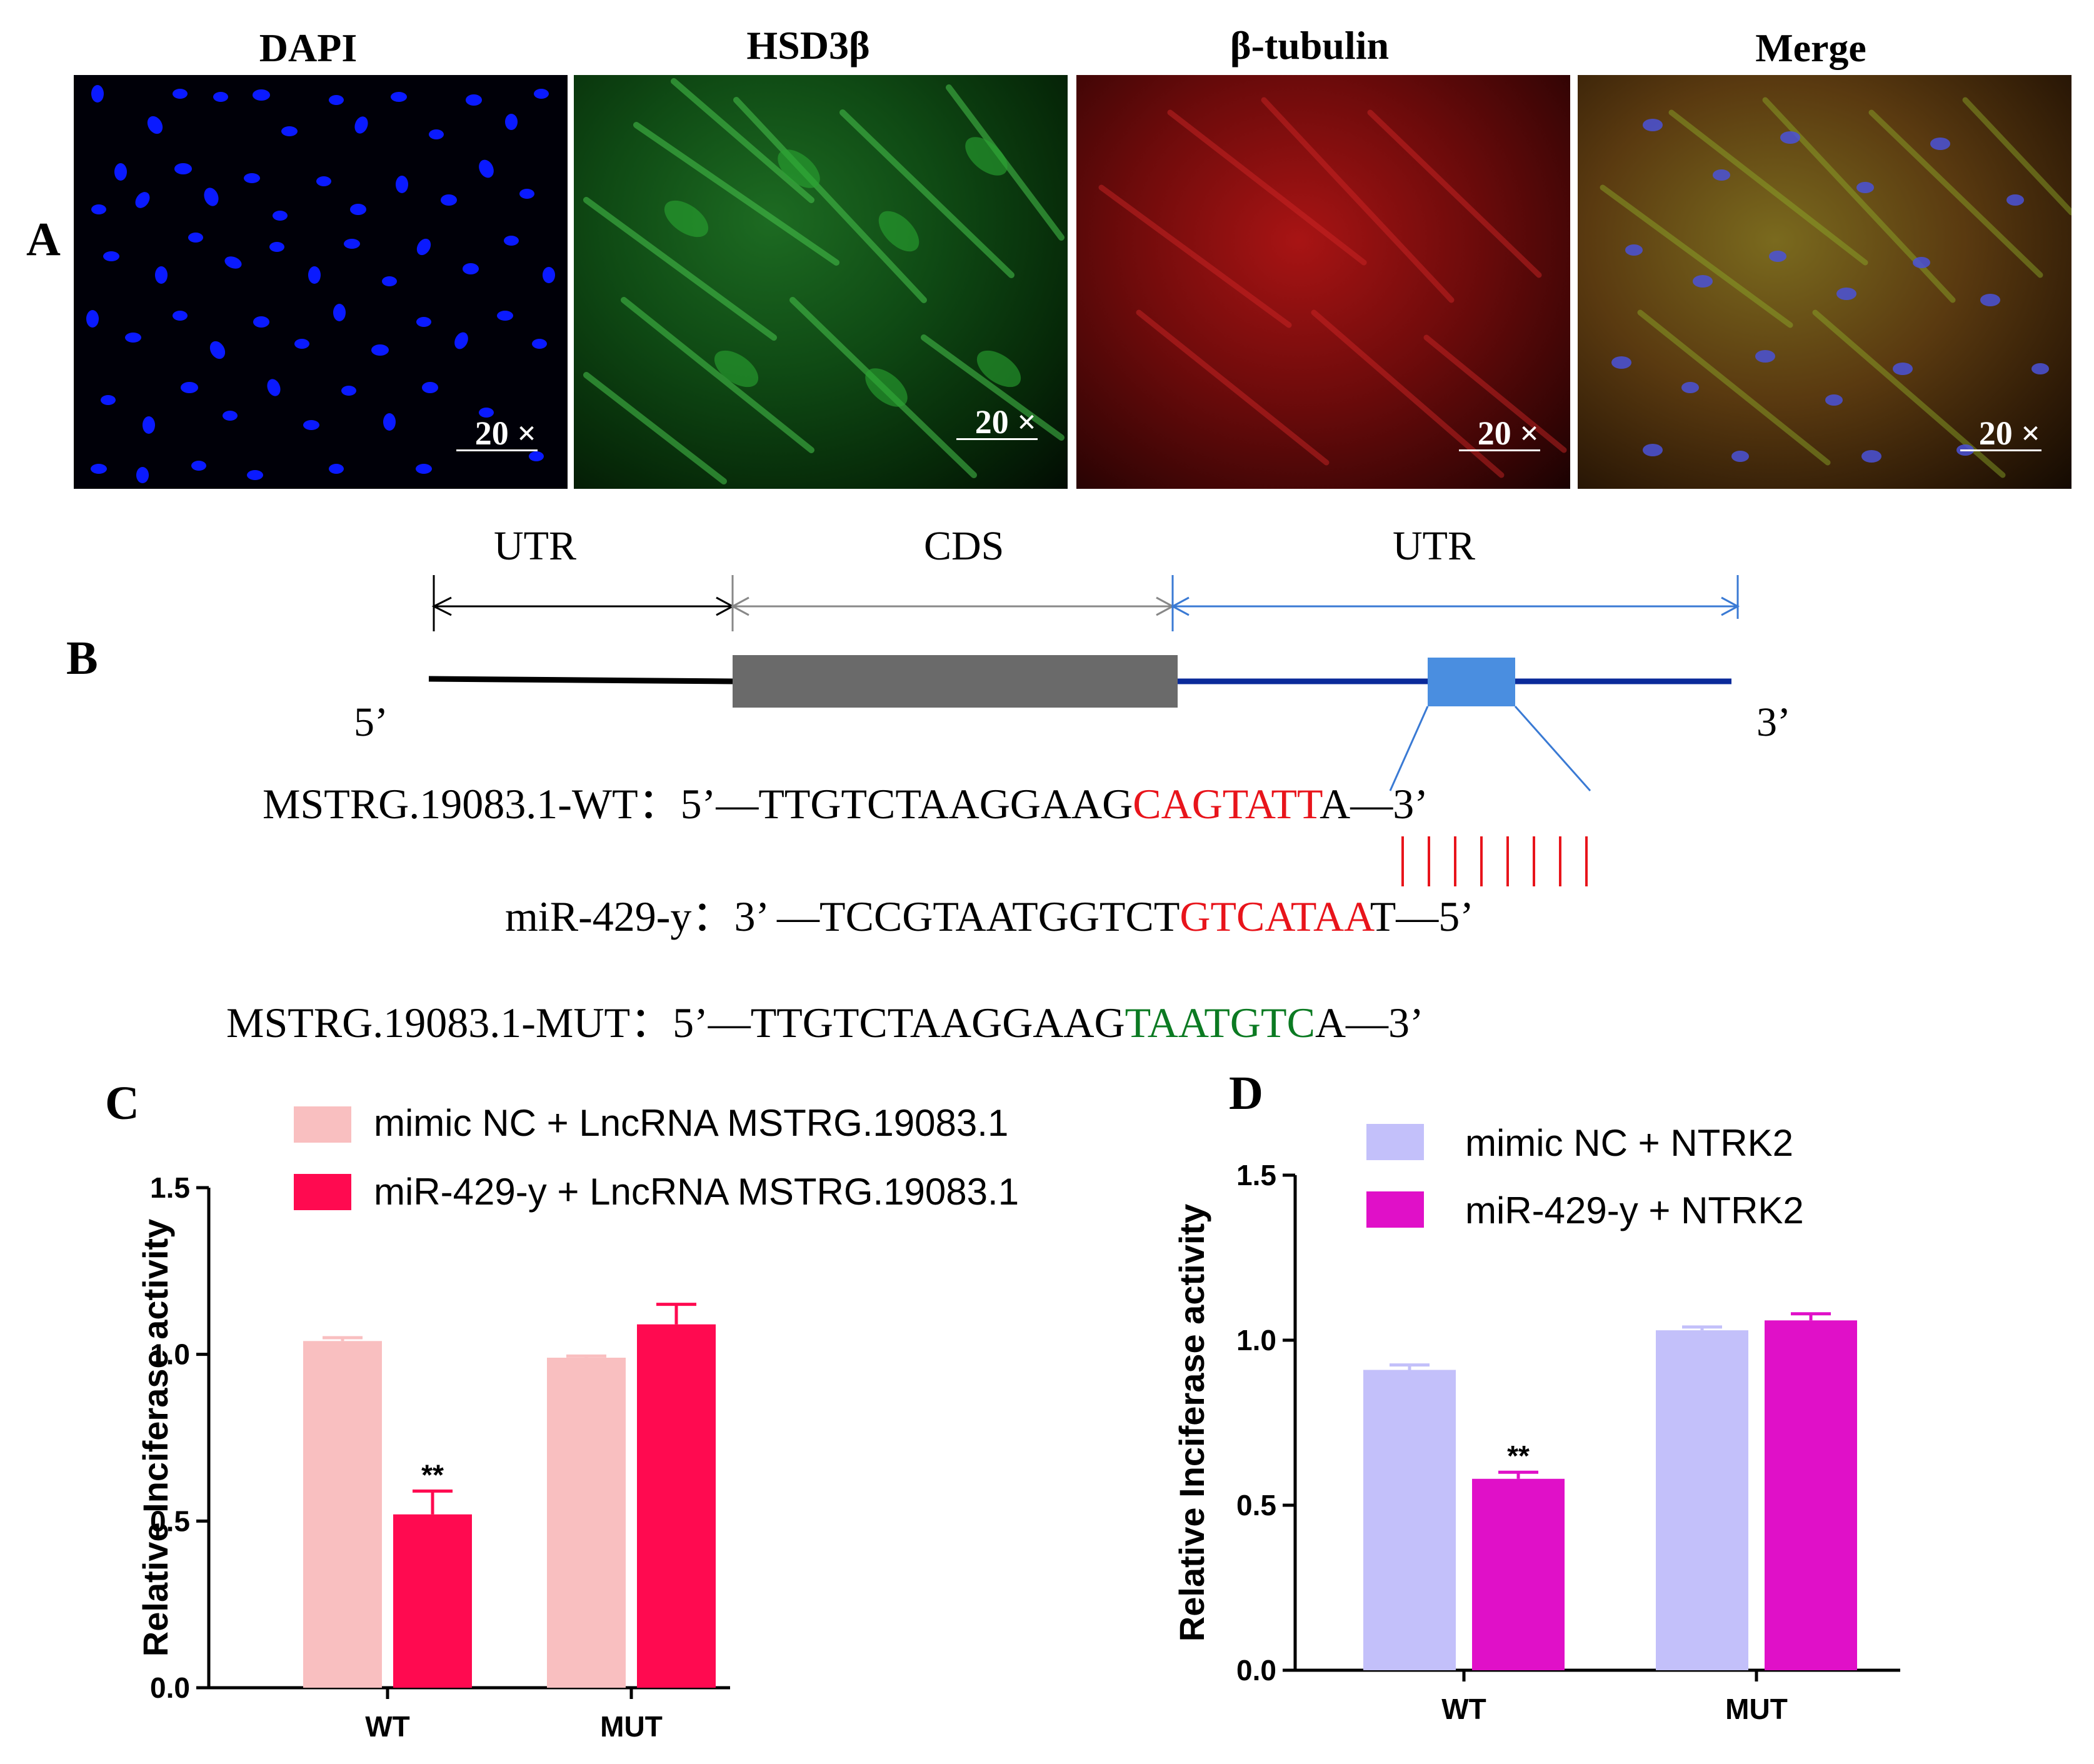 The height and width of the screenshot is (1764, 2094). Describe the element at coordinates (651, 1022) in the screenshot. I see `seq-mut-sep: ：` at that location.